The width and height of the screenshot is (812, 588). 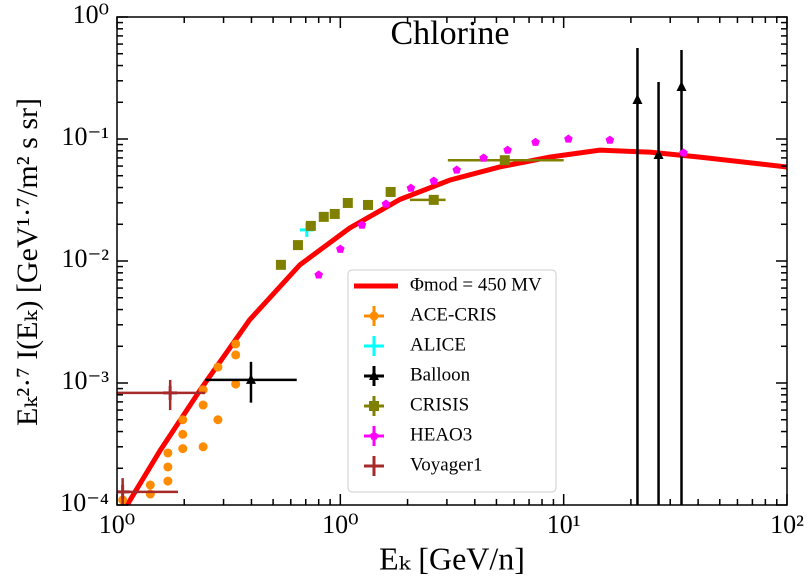 I want to click on x-axis-label: Eₖ [GeV/n], so click(x=452, y=558).